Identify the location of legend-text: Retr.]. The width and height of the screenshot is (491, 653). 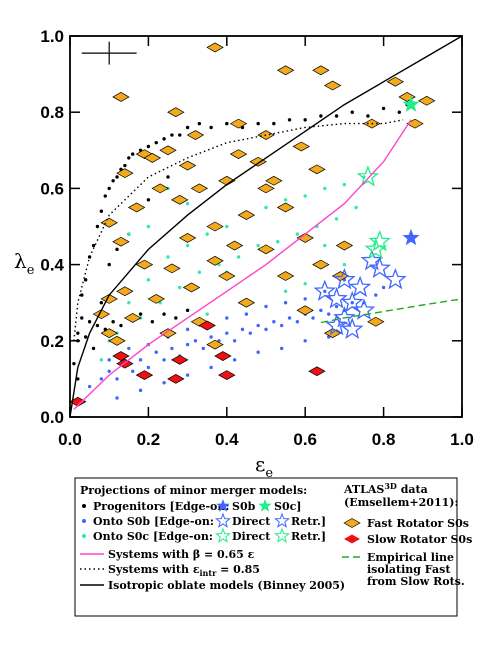
(308, 536).